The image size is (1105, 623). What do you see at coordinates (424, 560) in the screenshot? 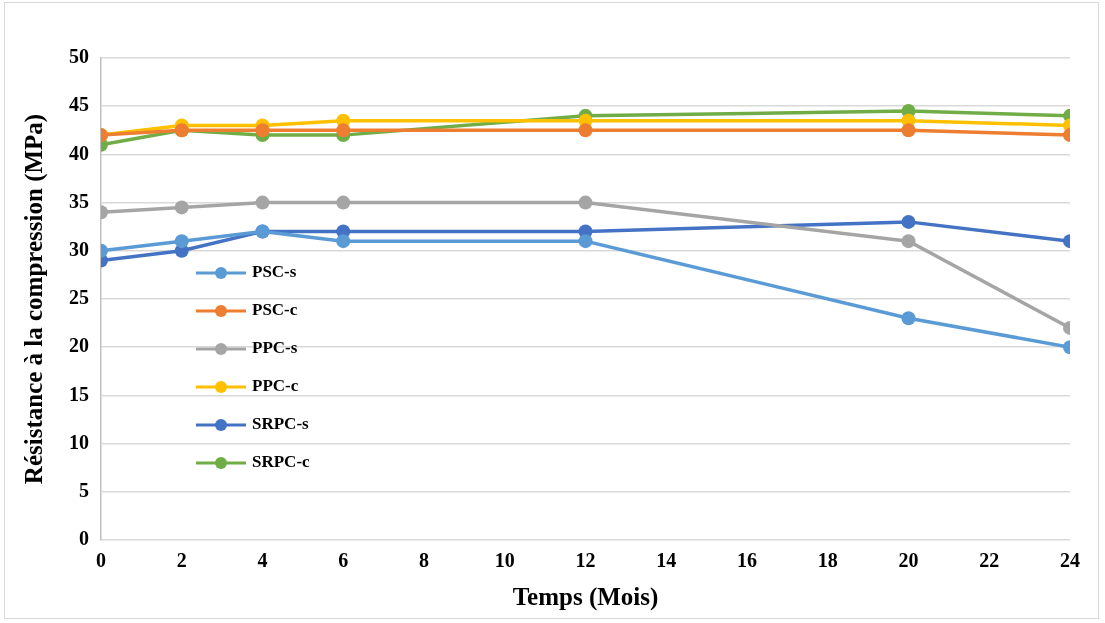
I see `x-tick-label: 8` at bounding box center [424, 560].